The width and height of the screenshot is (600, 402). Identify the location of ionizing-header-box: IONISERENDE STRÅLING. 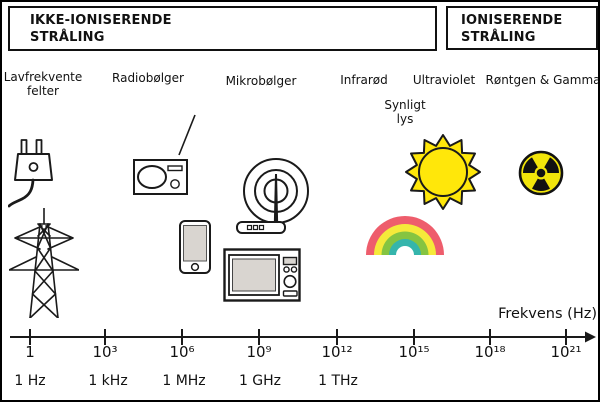
(522, 28).